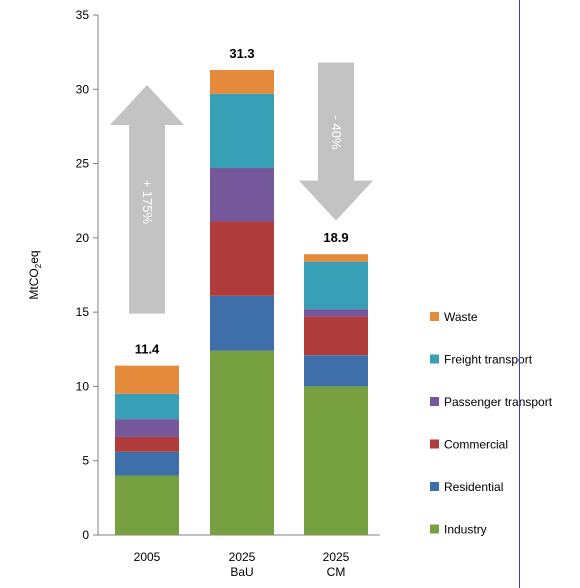 This screenshot has width=580, height=588. I want to click on y-tick-label: 25, so click(83, 164).